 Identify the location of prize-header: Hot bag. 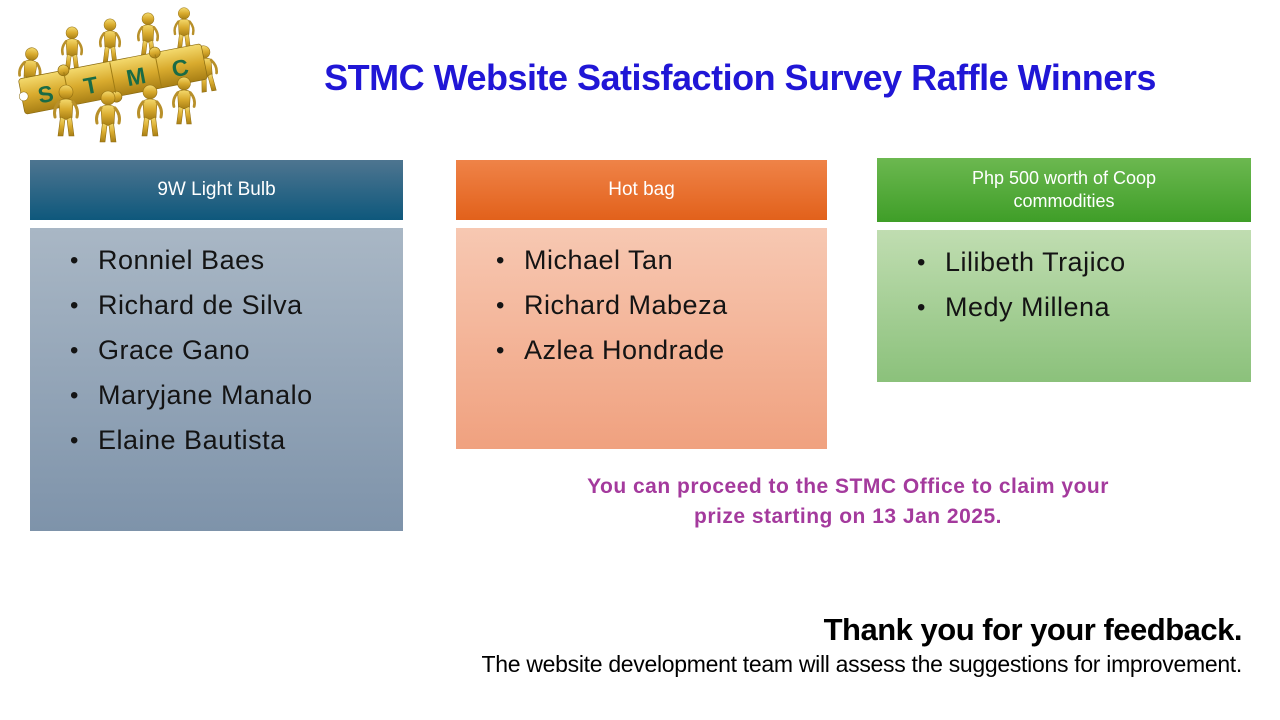
(641, 190).